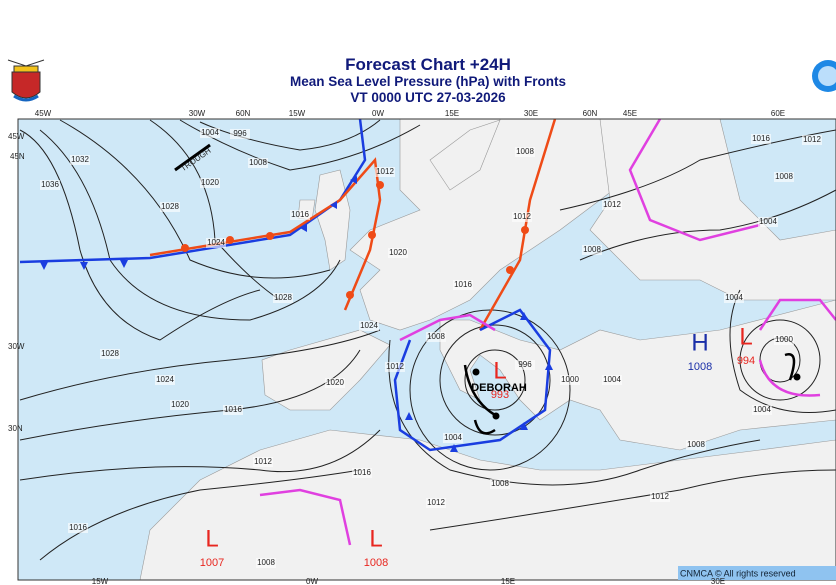 This screenshot has width=836, height=585. What do you see at coordinates (80, 159) in the screenshot?
I see `isobar-label: 1032` at bounding box center [80, 159].